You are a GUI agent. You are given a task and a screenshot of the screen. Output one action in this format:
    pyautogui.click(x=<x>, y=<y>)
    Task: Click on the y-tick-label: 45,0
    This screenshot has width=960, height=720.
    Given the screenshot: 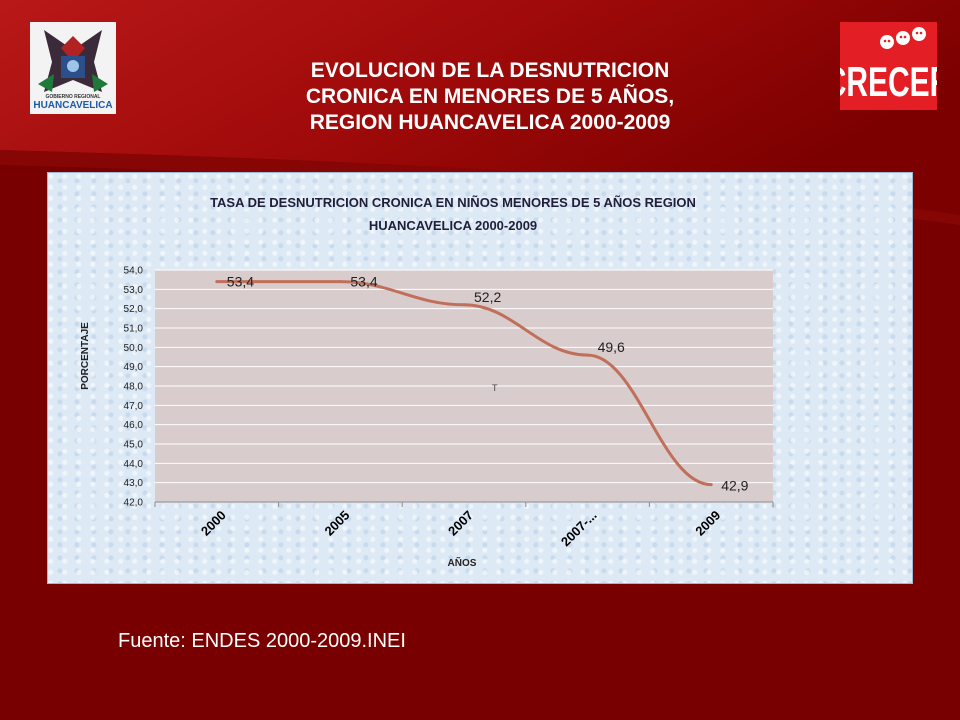 What is the action you would take?
    pyautogui.click(x=134, y=445)
    